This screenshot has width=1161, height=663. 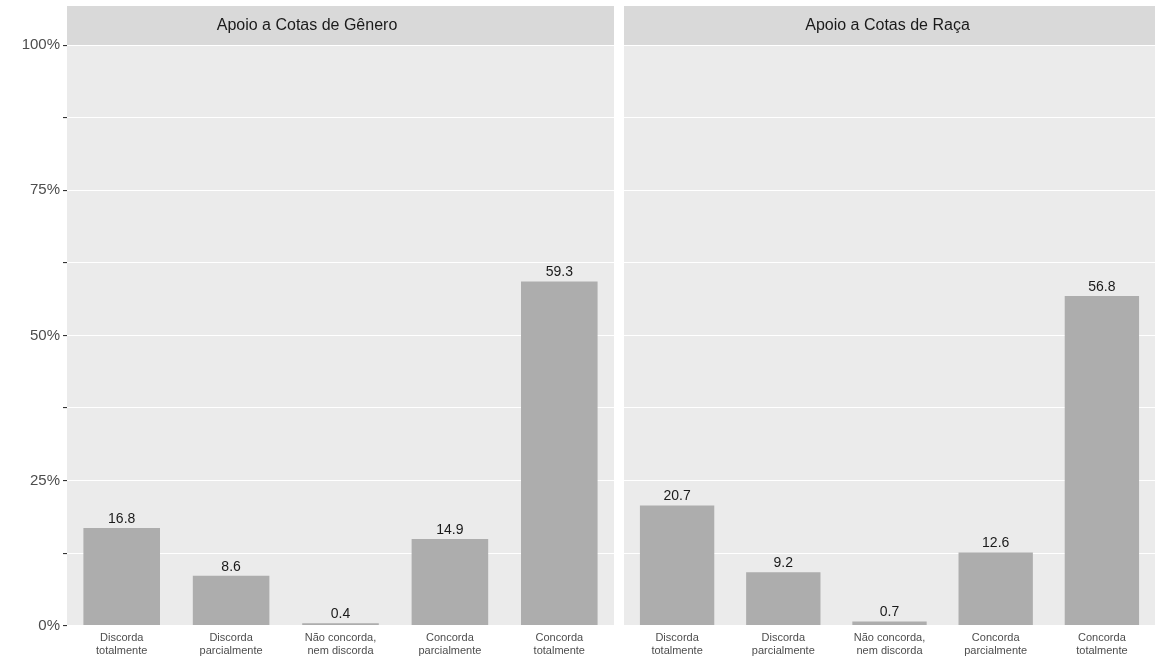 I want to click on y-tick-label: 0%, so click(x=49, y=624).